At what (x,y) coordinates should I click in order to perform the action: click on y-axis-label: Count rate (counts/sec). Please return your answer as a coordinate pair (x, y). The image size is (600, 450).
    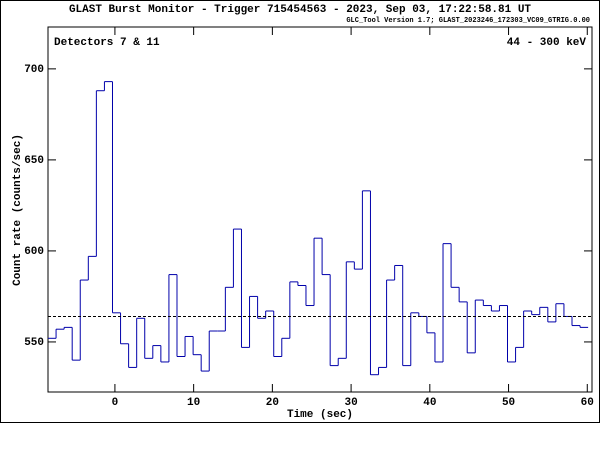
    Looking at the image, I should click on (18, 210).